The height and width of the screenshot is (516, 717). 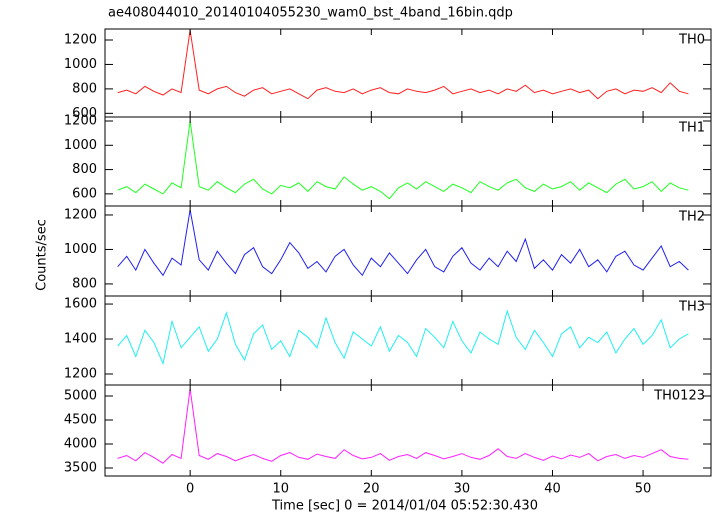 I want to click on x-axis-label: Time [sec] 0 = 2014/01/04 05:52:30.430, so click(x=404, y=506).